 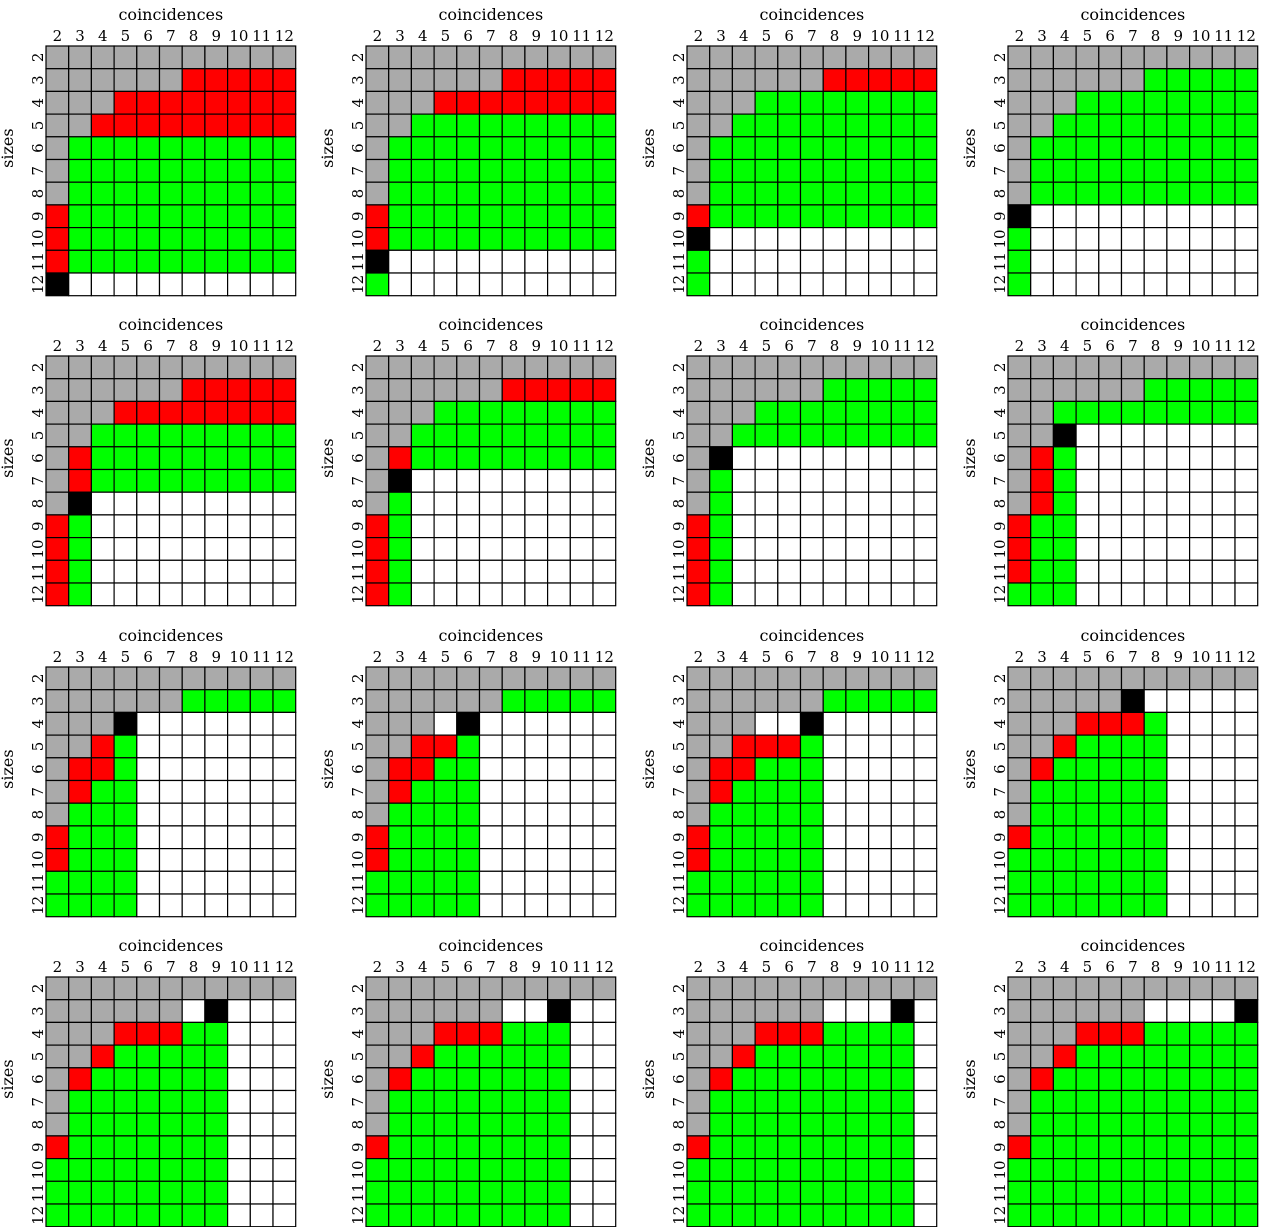 What do you see at coordinates (38, 368) in the screenshot?
I see `y-tick-label: 2` at bounding box center [38, 368].